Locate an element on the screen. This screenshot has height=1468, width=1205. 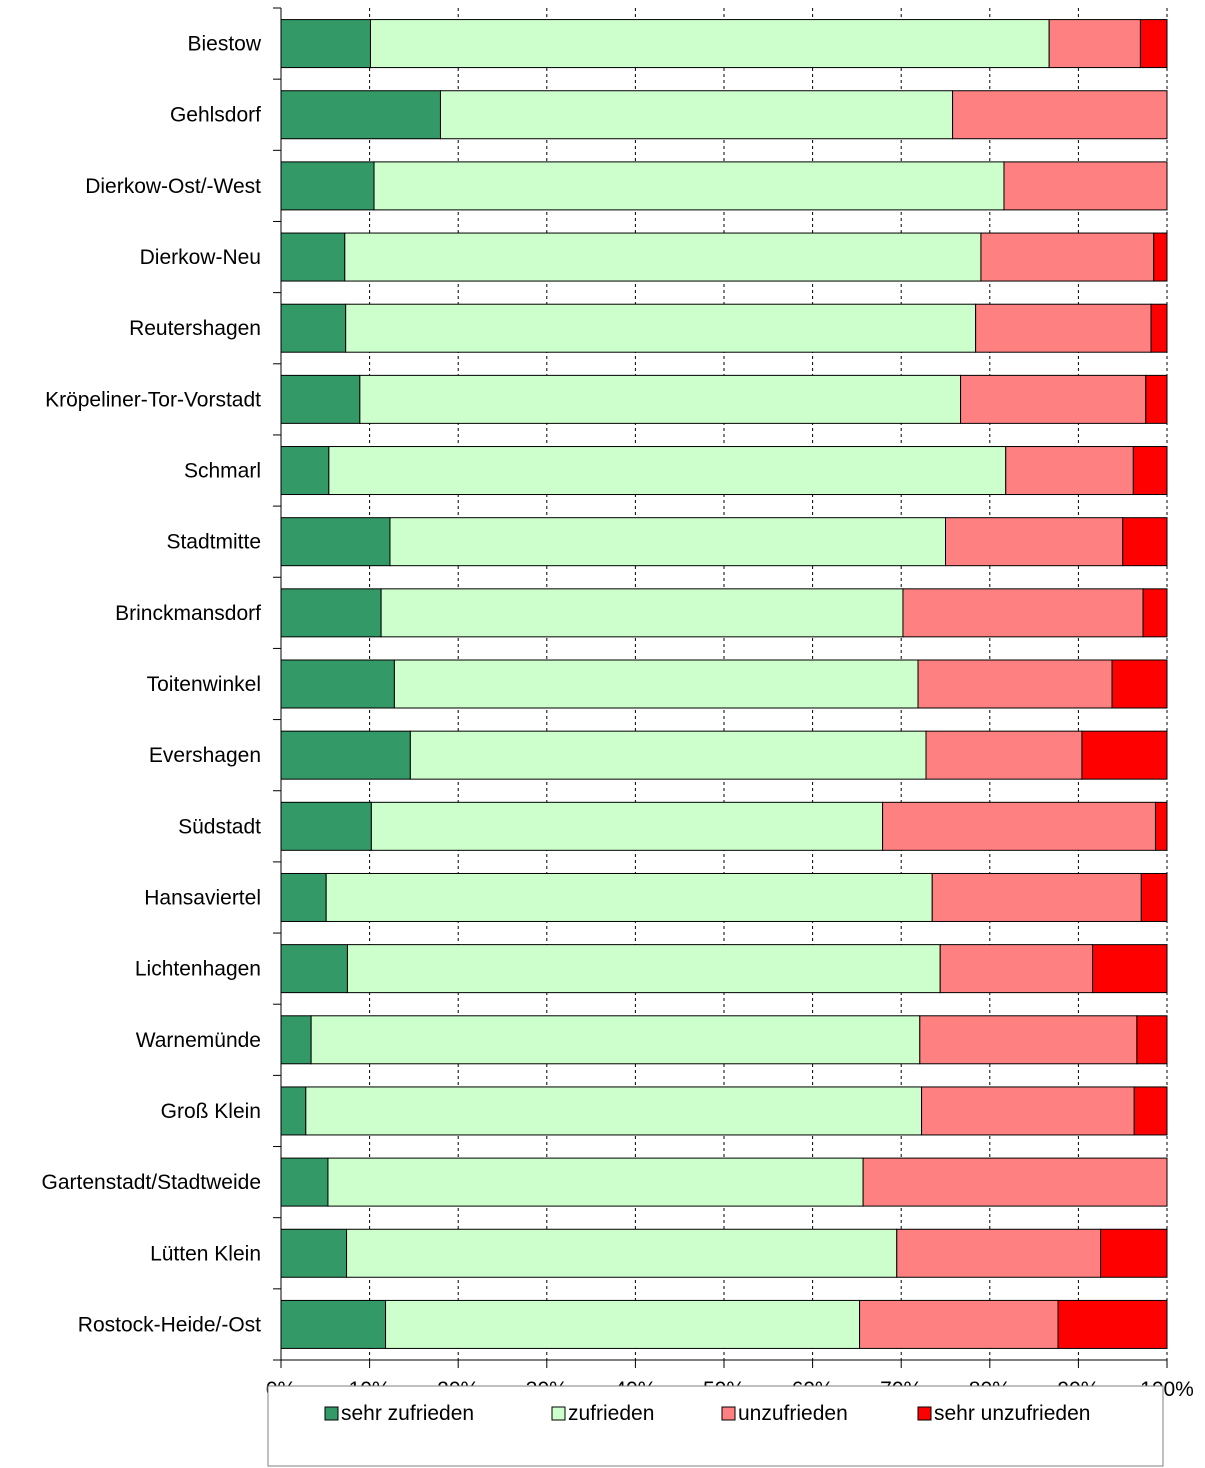
legend-label: sehr zufrieden is located at coordinates (407, 1413).